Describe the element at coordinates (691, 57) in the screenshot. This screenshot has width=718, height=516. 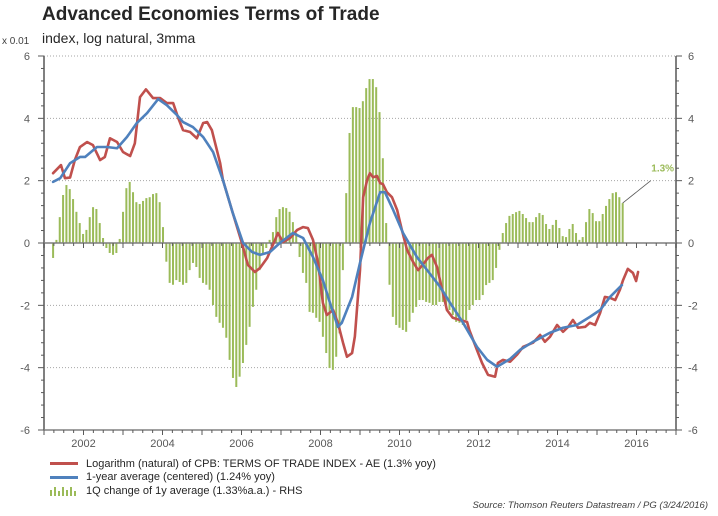
I see `y2-tick-label: 6` at that location.